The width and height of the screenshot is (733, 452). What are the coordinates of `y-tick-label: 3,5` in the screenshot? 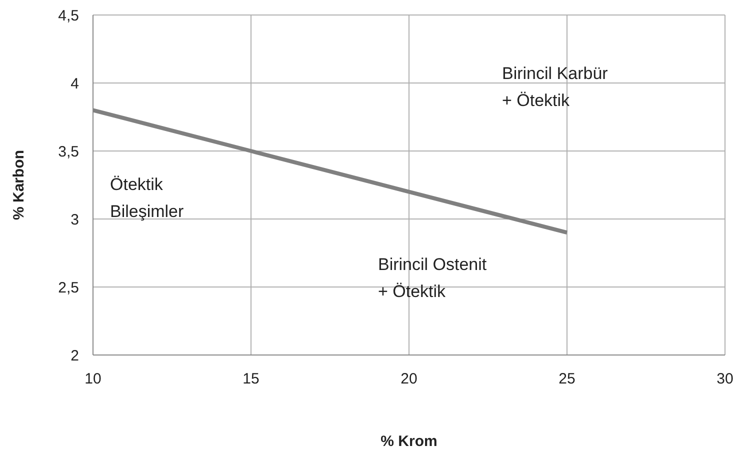 It's located at (68, 151).